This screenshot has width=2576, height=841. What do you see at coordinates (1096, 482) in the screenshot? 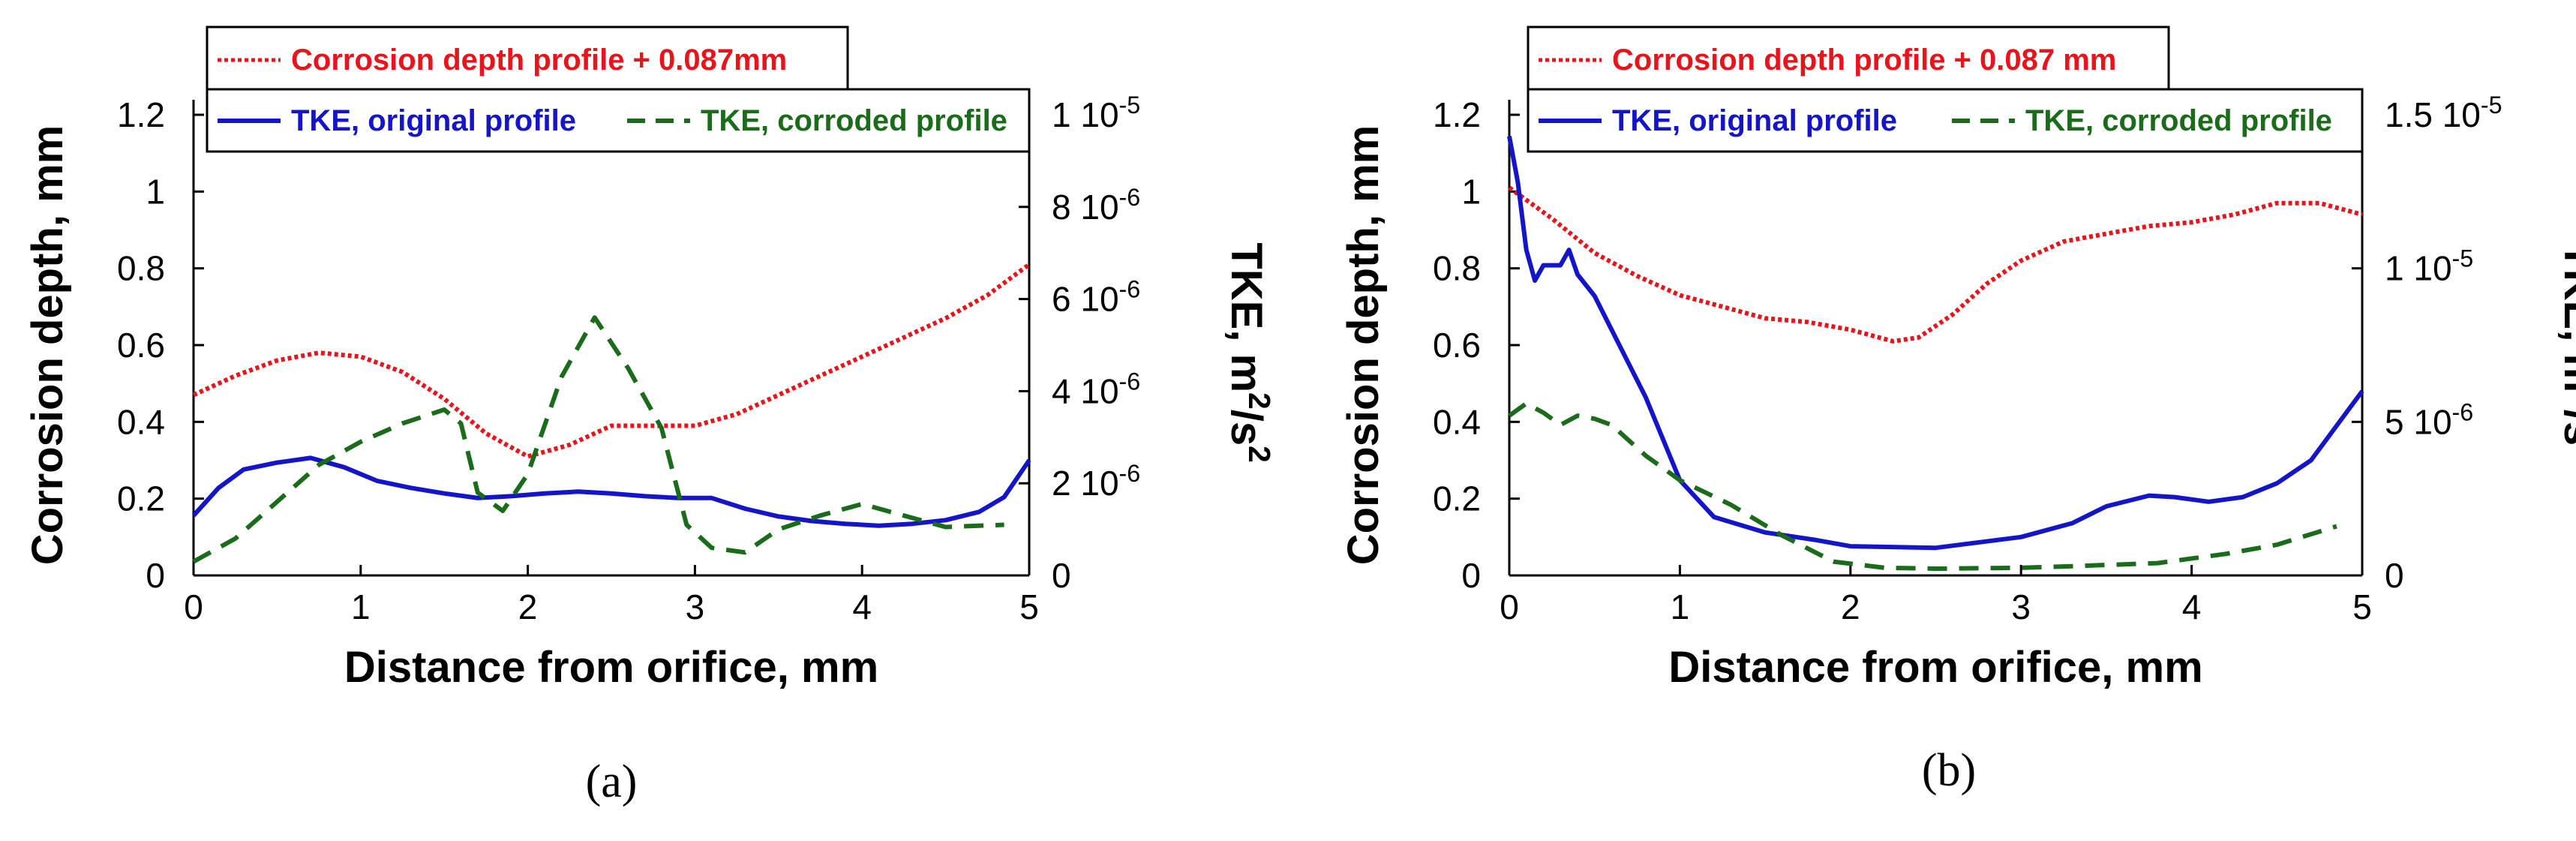
I see `y2-tick-label: 2 10-6` at bounding box center [1096, 482].